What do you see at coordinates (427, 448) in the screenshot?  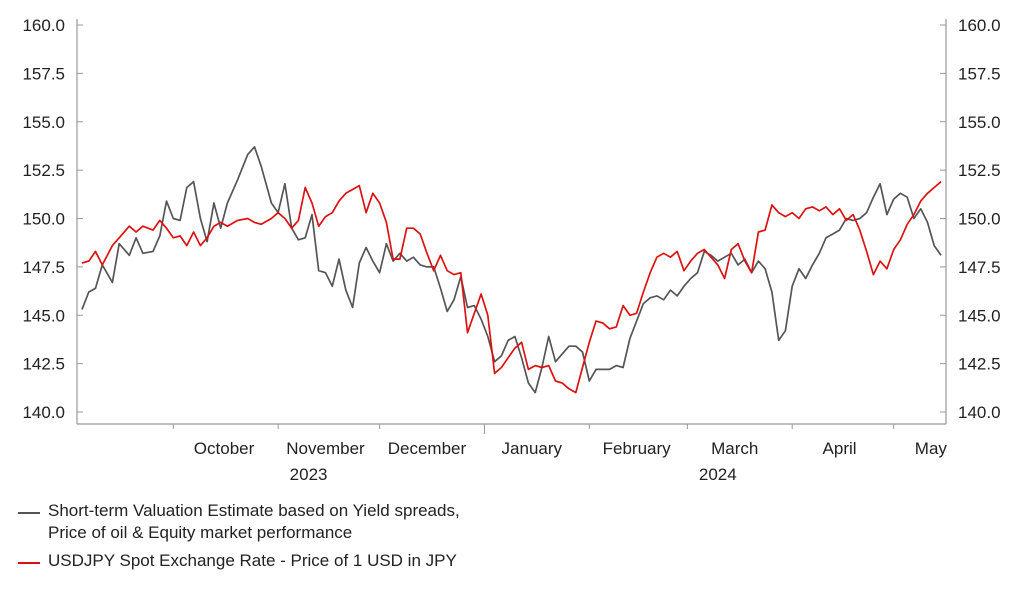 I see `month-label: December` at bounding box center [427, 448].